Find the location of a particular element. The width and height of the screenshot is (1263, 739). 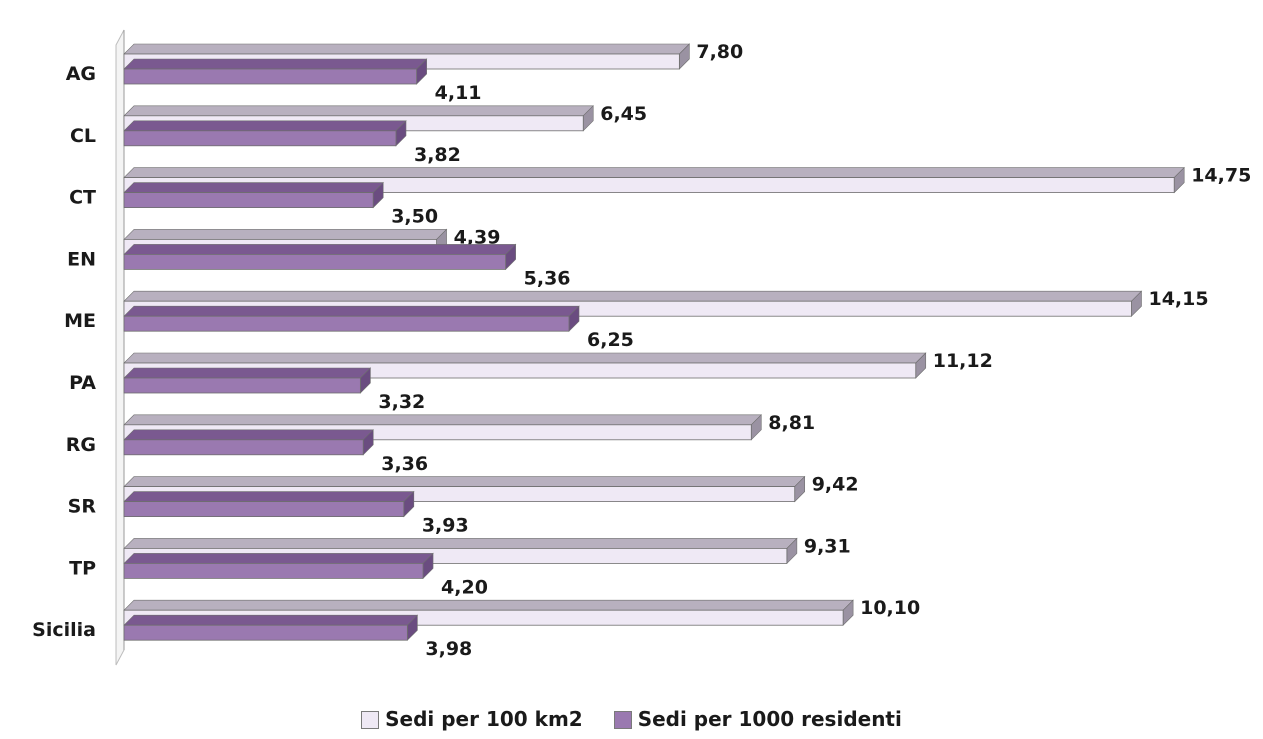

value-label: 3,82 is located at coordinates (437, 155).